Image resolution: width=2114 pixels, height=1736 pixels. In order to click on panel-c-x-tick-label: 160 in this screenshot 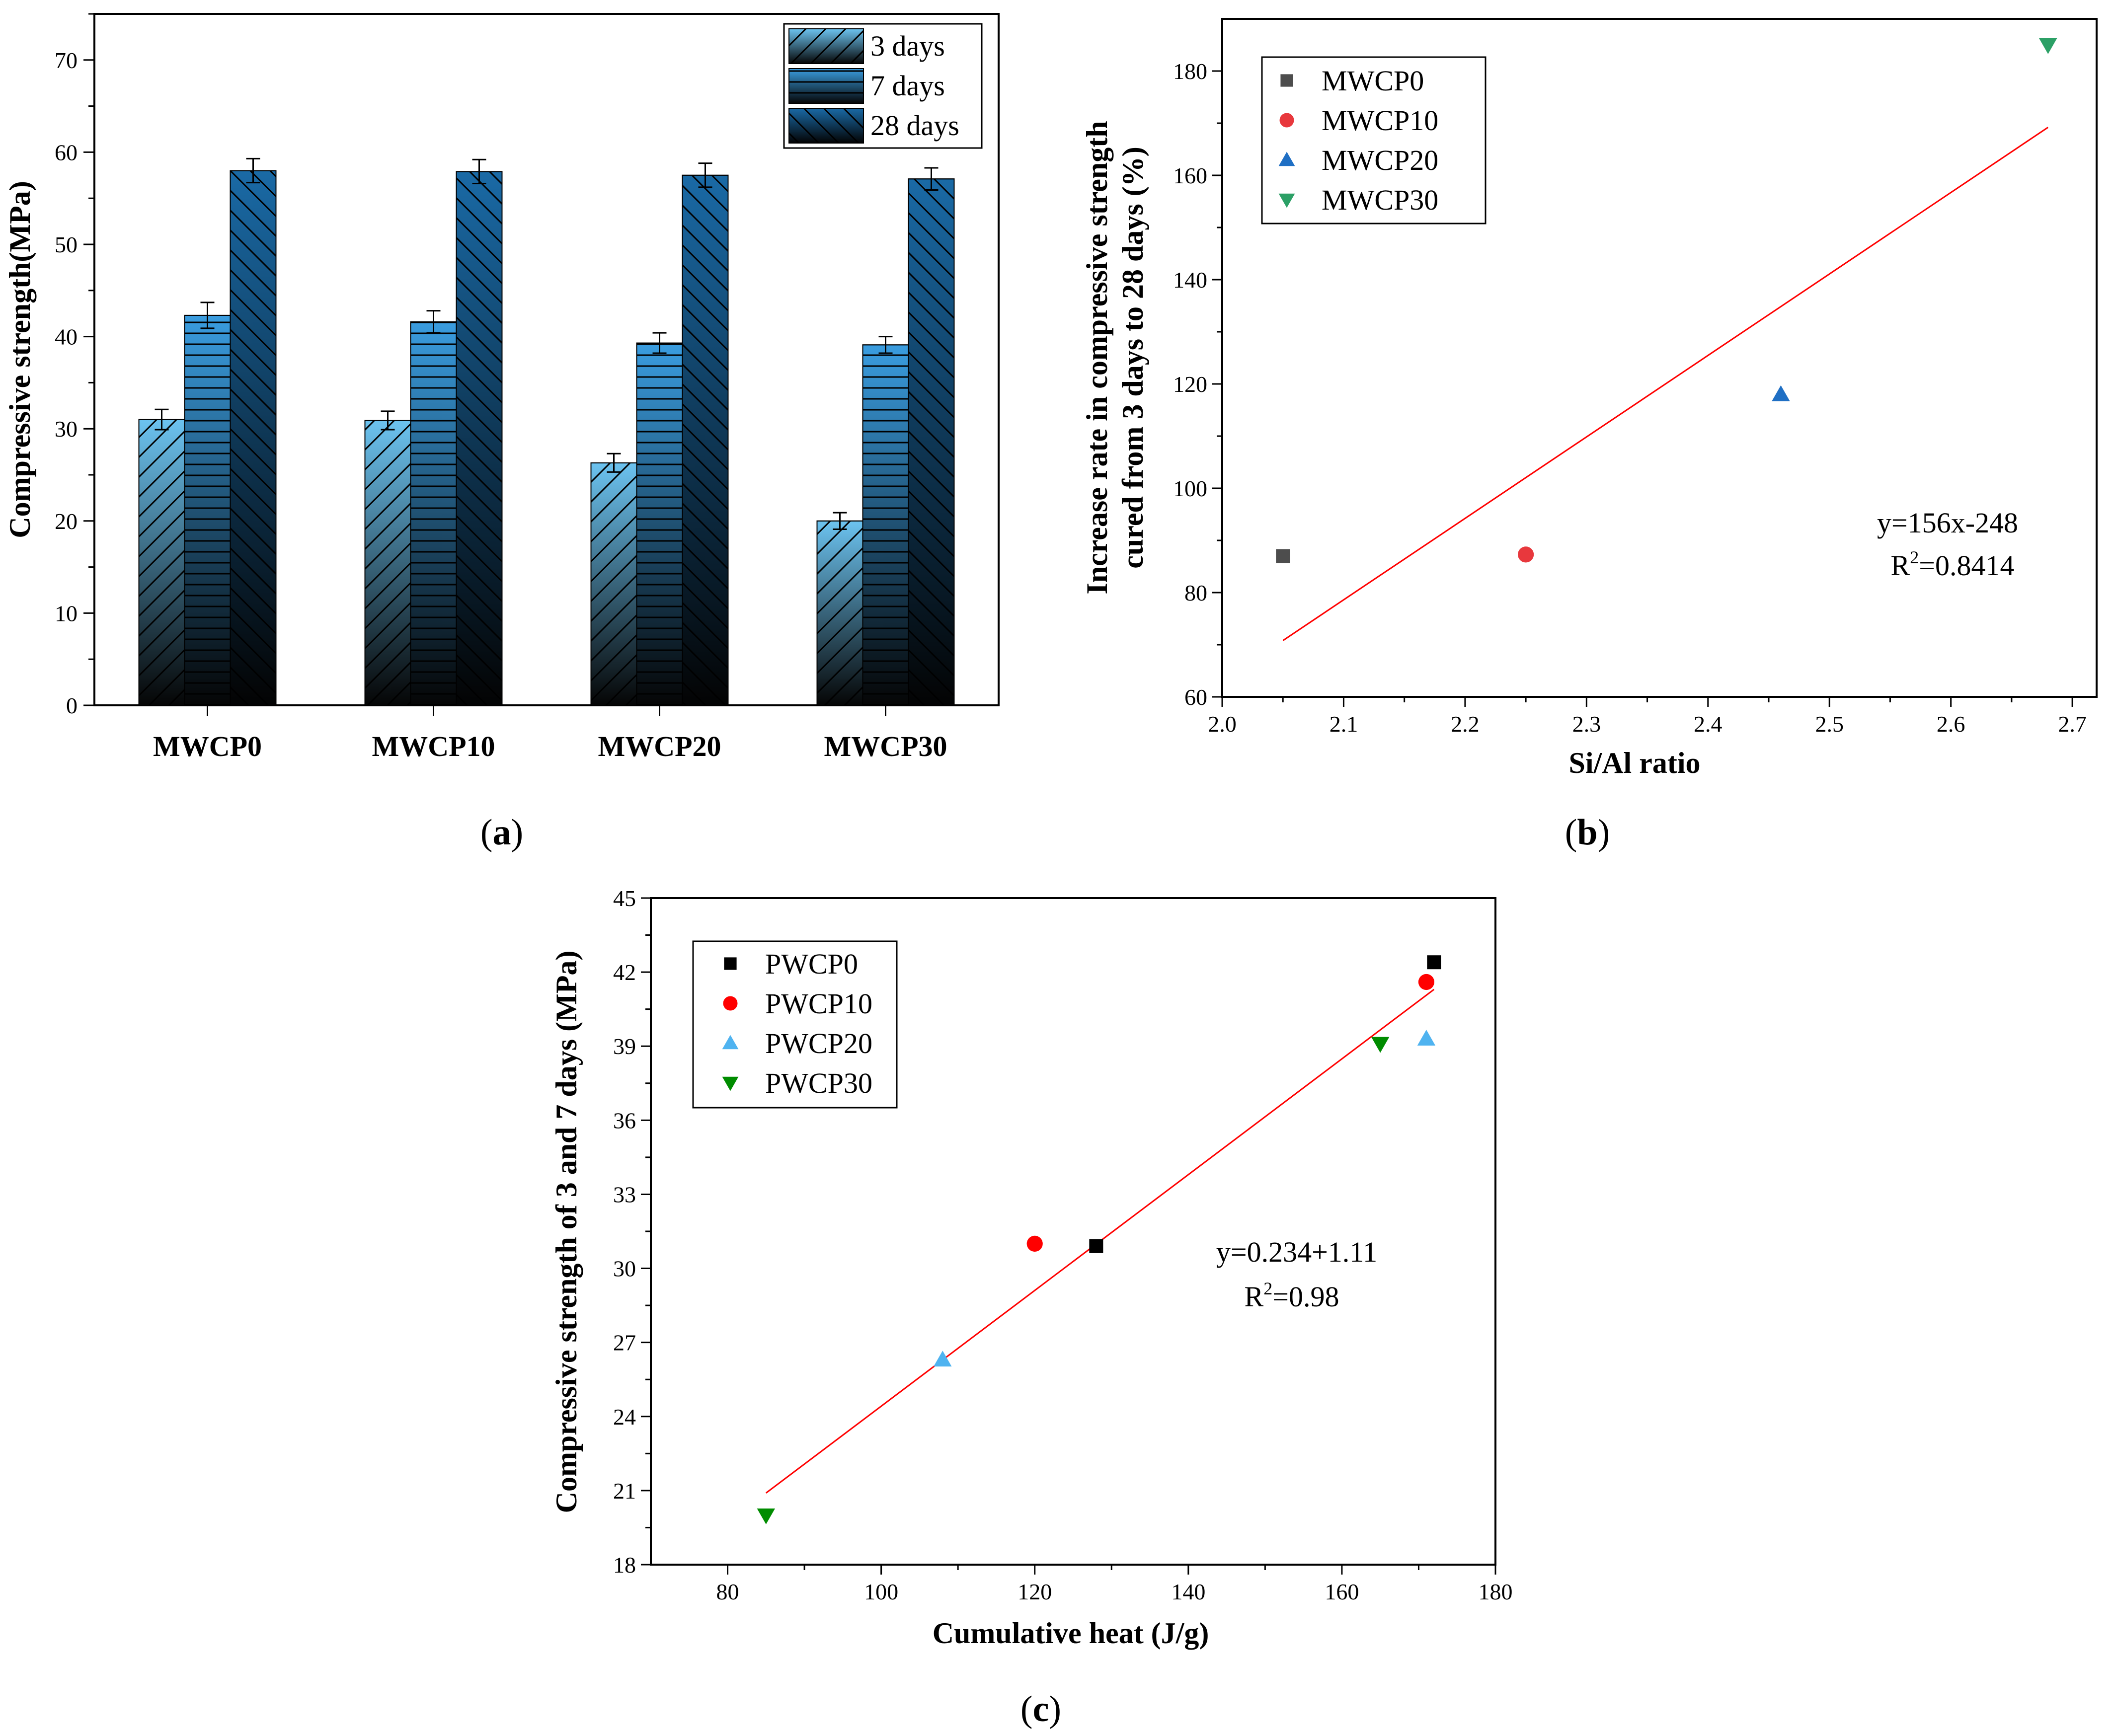, I will do `click(1342, 1591)`.